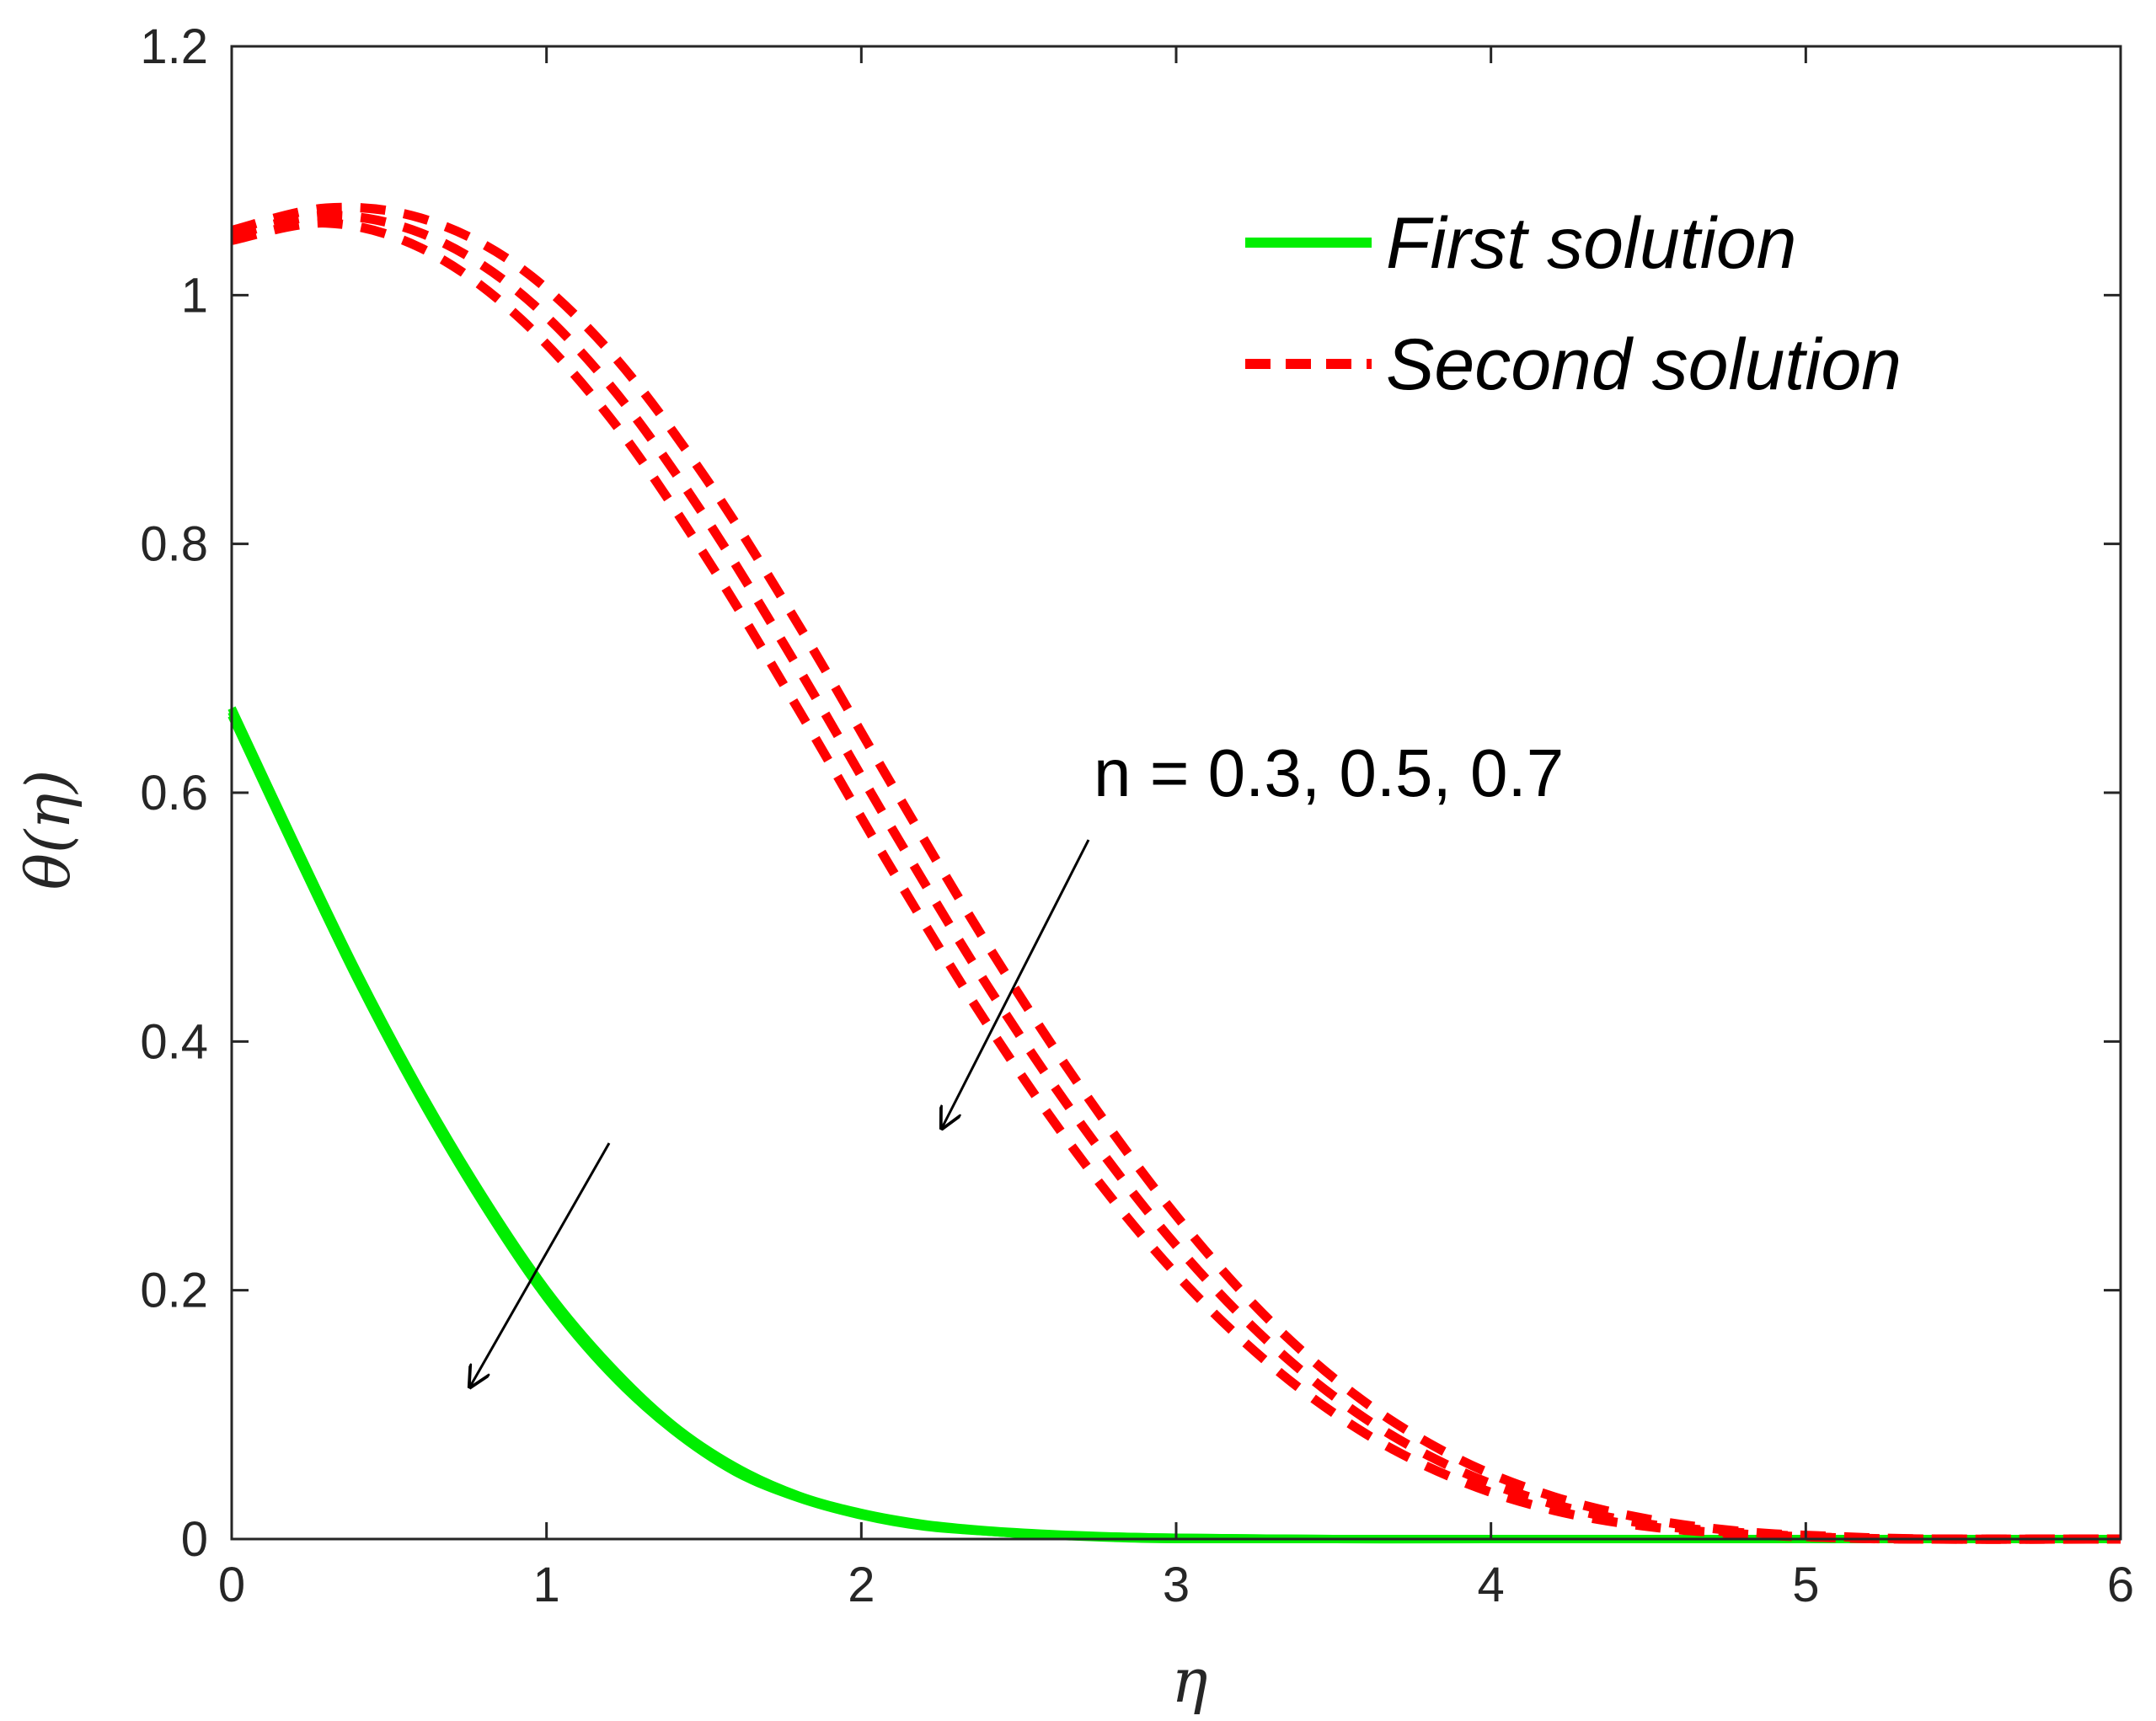  Describe the element at coordinates (1189, 1680) in the screenshot. I see `x-axis-label: η` at that location.